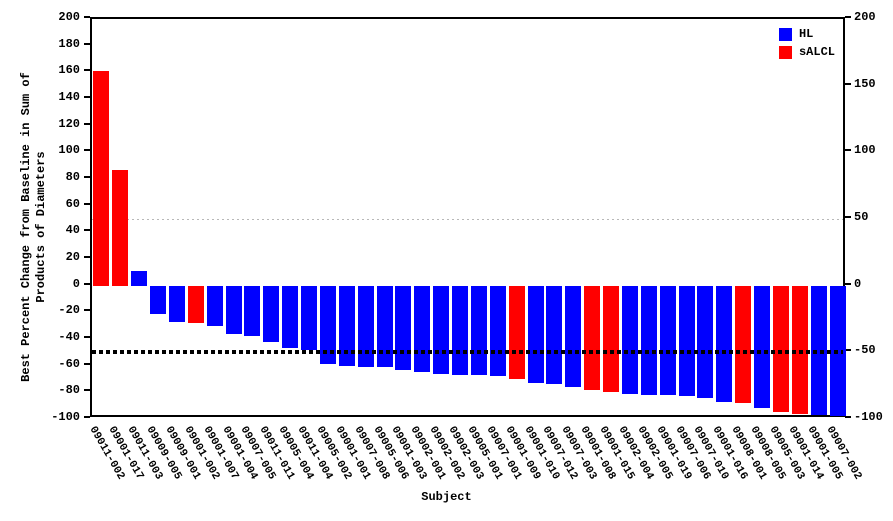 Image resolution: width=893 pixels, height=521 pixels. Describe the element at coordinates (65, 417) in the screenshot. I see `y-axis-tick-label-left: -100` at that location.